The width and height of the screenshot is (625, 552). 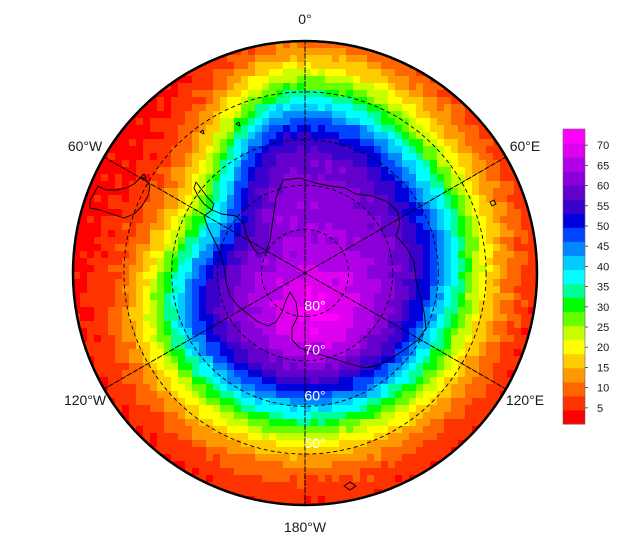 What do you see at coordinates (525, 146) in the screenshot?
I see `longitude-label: 60°E` at bounding box center [525, 146].